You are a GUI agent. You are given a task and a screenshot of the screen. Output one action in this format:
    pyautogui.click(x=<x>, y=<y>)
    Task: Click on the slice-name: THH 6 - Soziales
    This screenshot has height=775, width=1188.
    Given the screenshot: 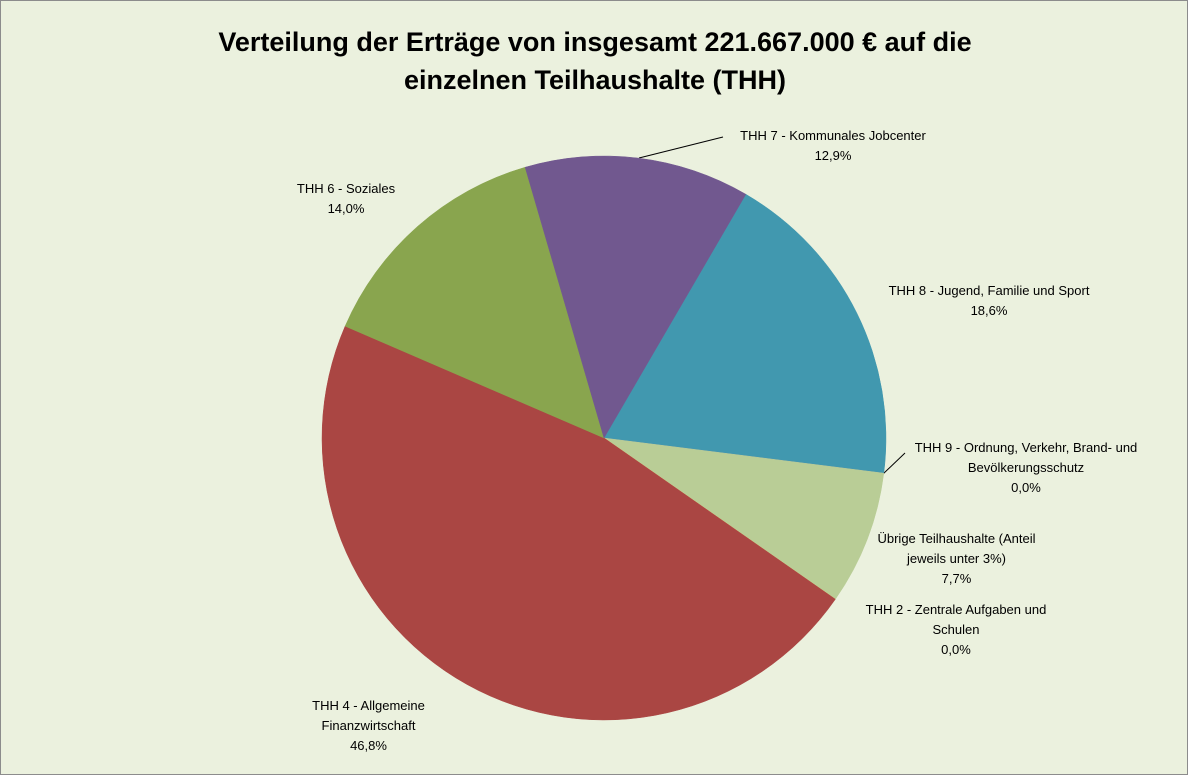 What is the action you would take?
    pyautogui.click(x=346, y=188)
    